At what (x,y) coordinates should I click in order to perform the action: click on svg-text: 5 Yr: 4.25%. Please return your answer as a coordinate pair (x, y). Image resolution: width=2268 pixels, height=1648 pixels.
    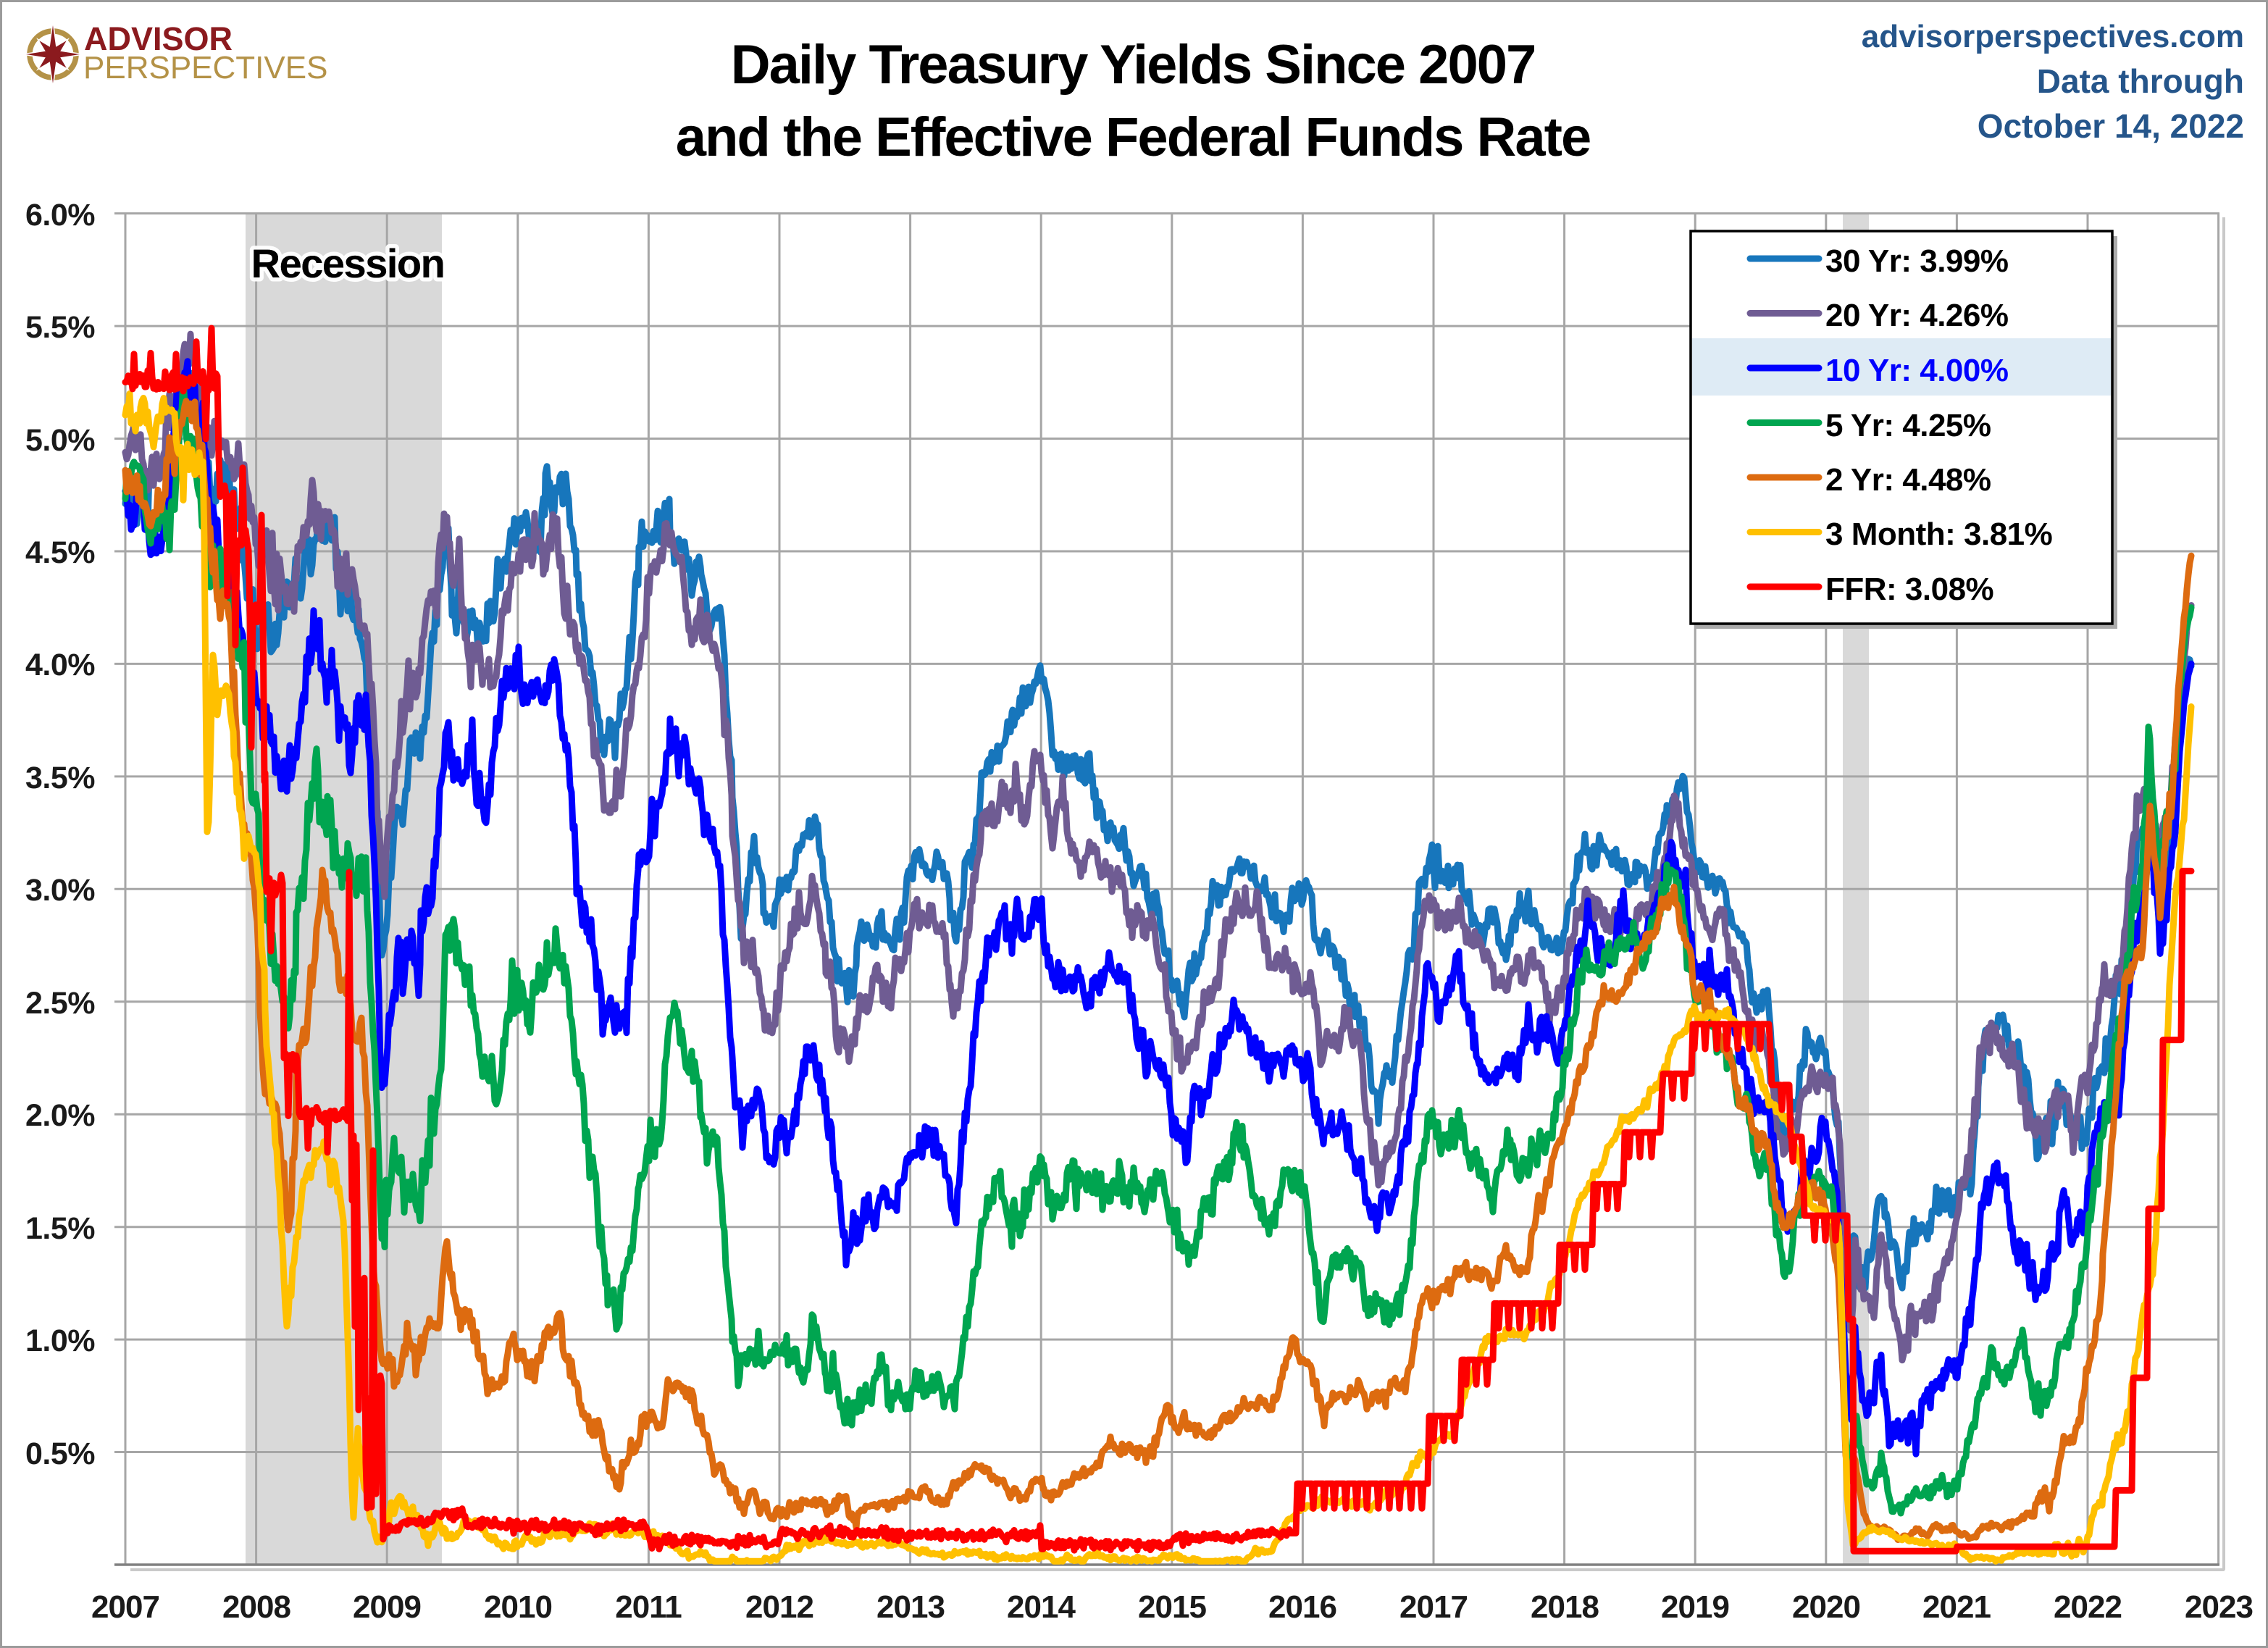
    Looking at the image, I should click on (1908, 425).